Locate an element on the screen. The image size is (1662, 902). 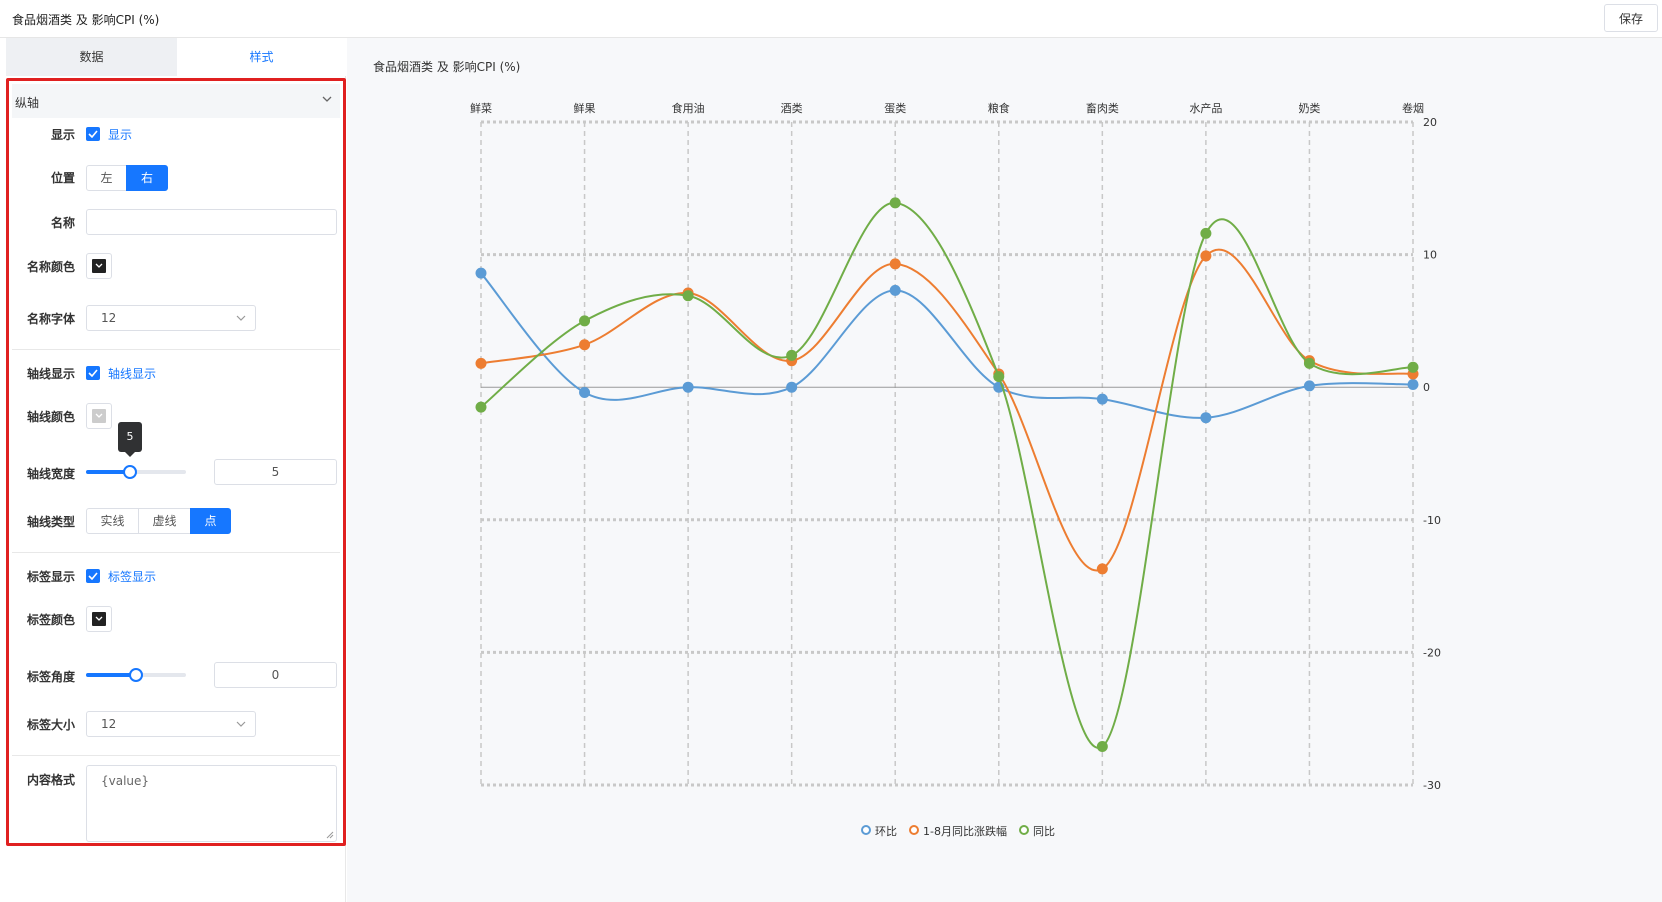
label-show-checkbox-text: 标签显示 is located at coordinates (132, 577).